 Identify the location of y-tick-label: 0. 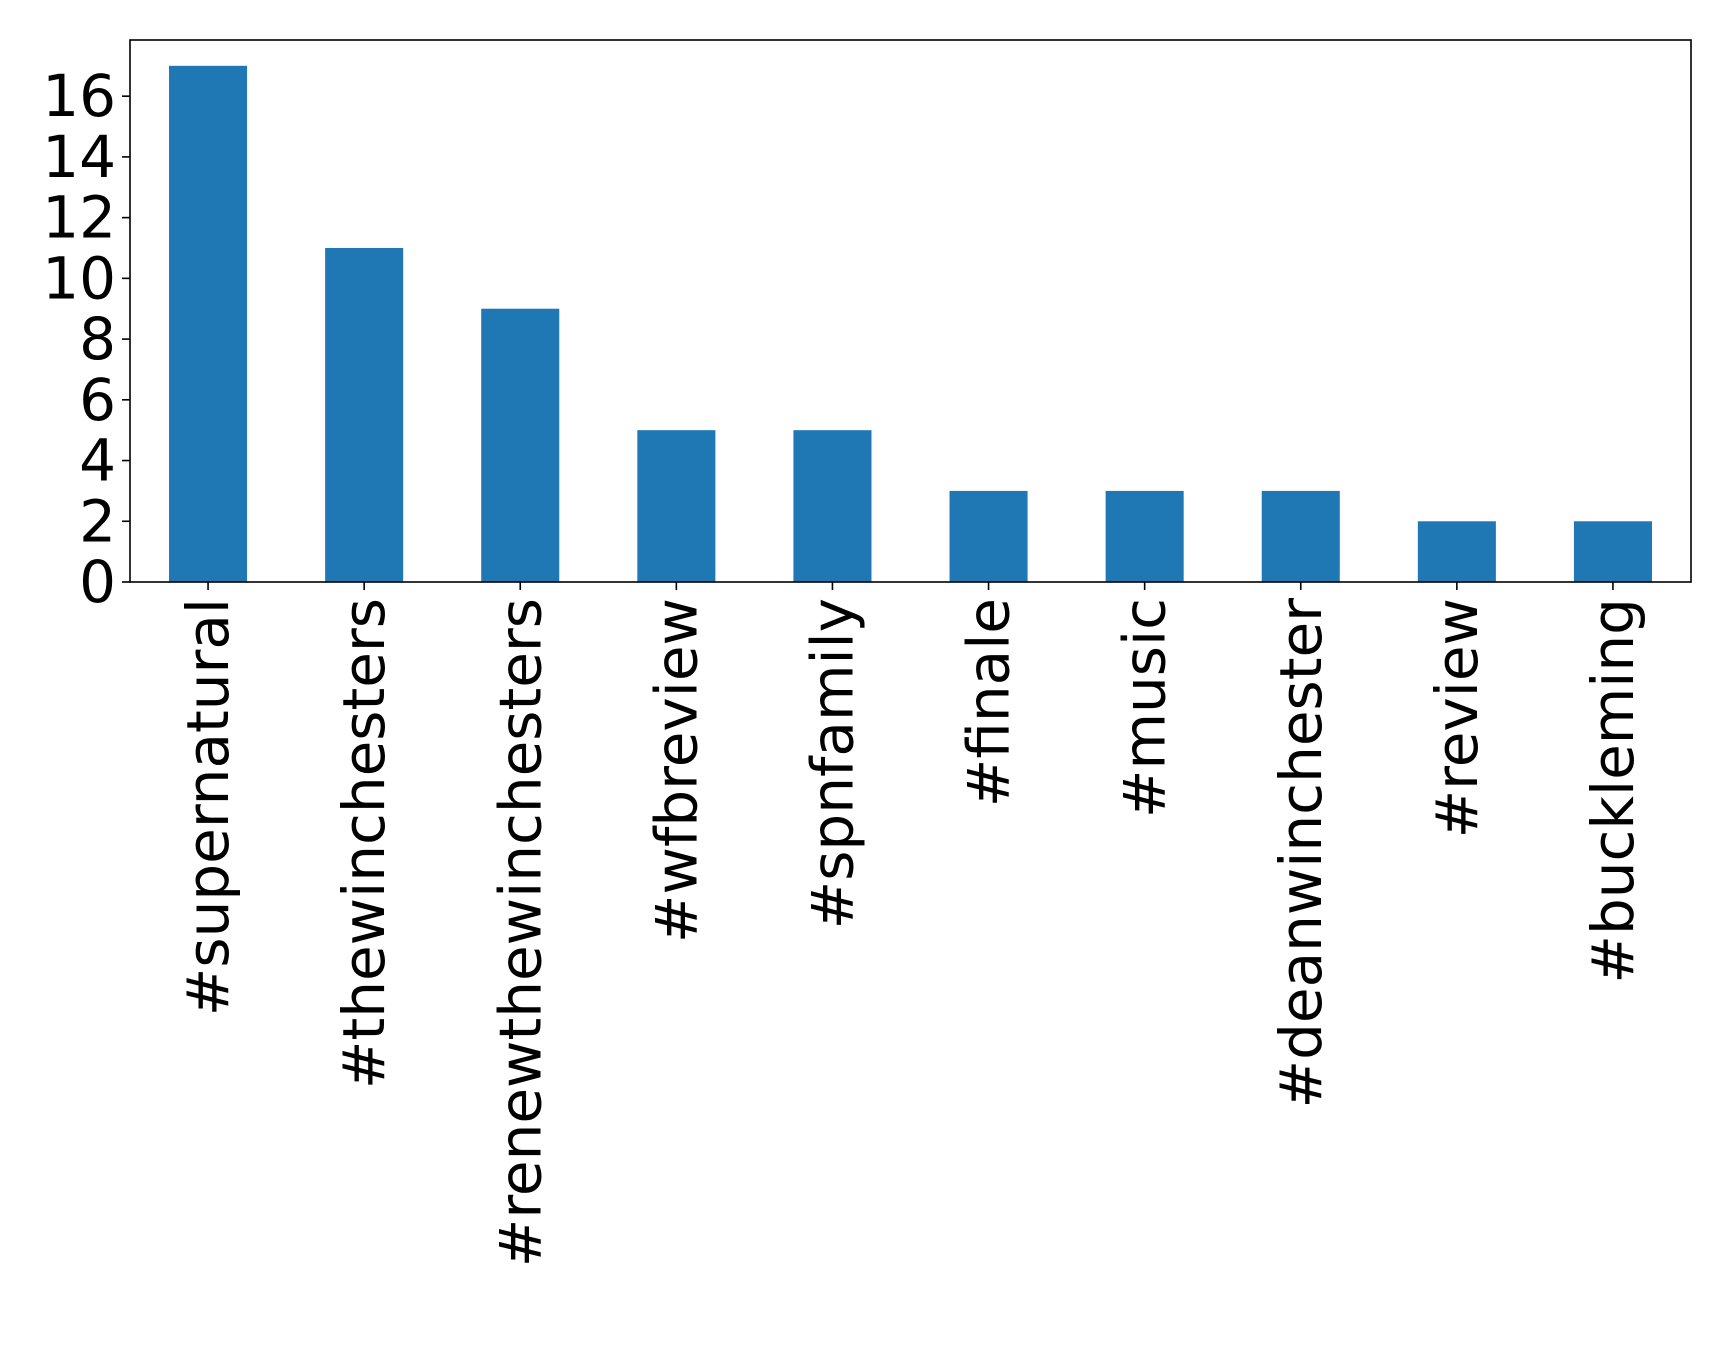
(97, 582).